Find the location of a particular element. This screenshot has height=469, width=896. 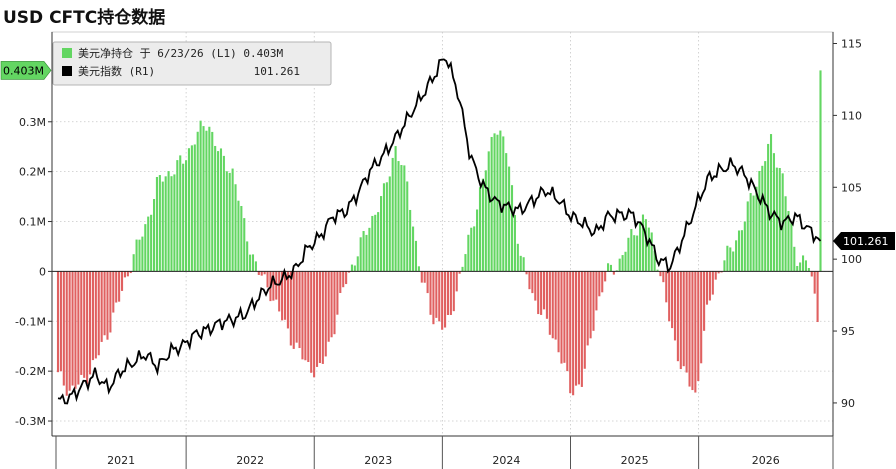

left-value-tag: 0.403M is located at coordinates (26, 70).